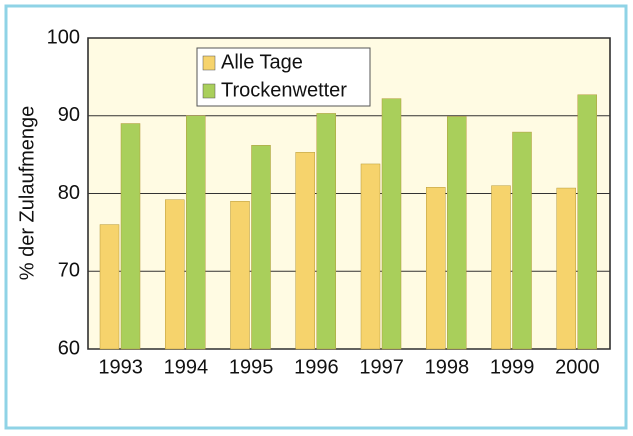 The image size is (633, 436). What do you see at coordinates (69, 115) in the screenshot?
I see `y-tick-label: 90` at bounding box center [69, 115].